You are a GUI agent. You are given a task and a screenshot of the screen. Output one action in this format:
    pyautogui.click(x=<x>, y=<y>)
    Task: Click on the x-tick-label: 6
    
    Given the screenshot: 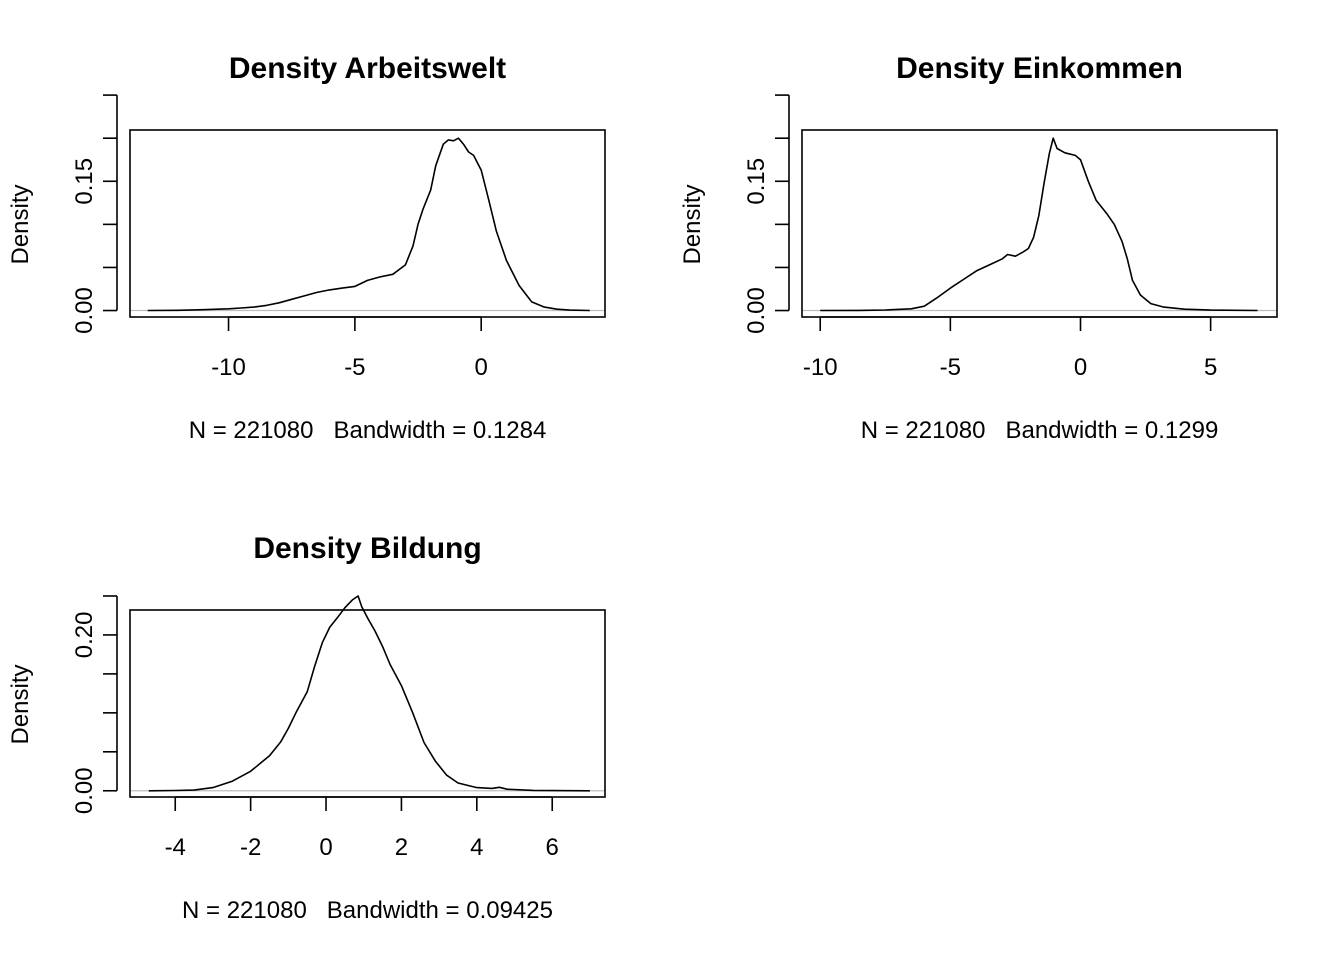 What is the action you would take?
    pyautogui.click(x=552, y=847)
    